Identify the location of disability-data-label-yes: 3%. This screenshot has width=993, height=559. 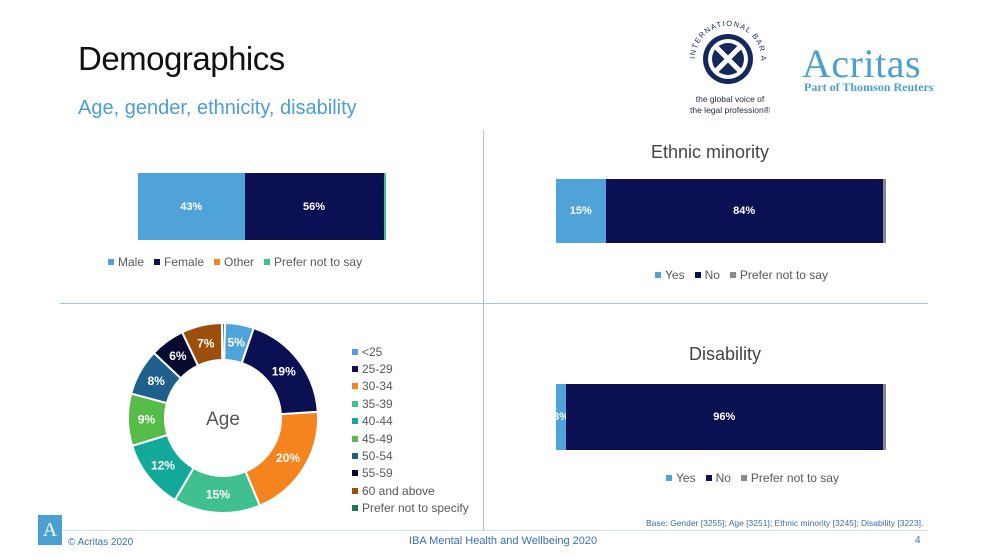
(561, 417).